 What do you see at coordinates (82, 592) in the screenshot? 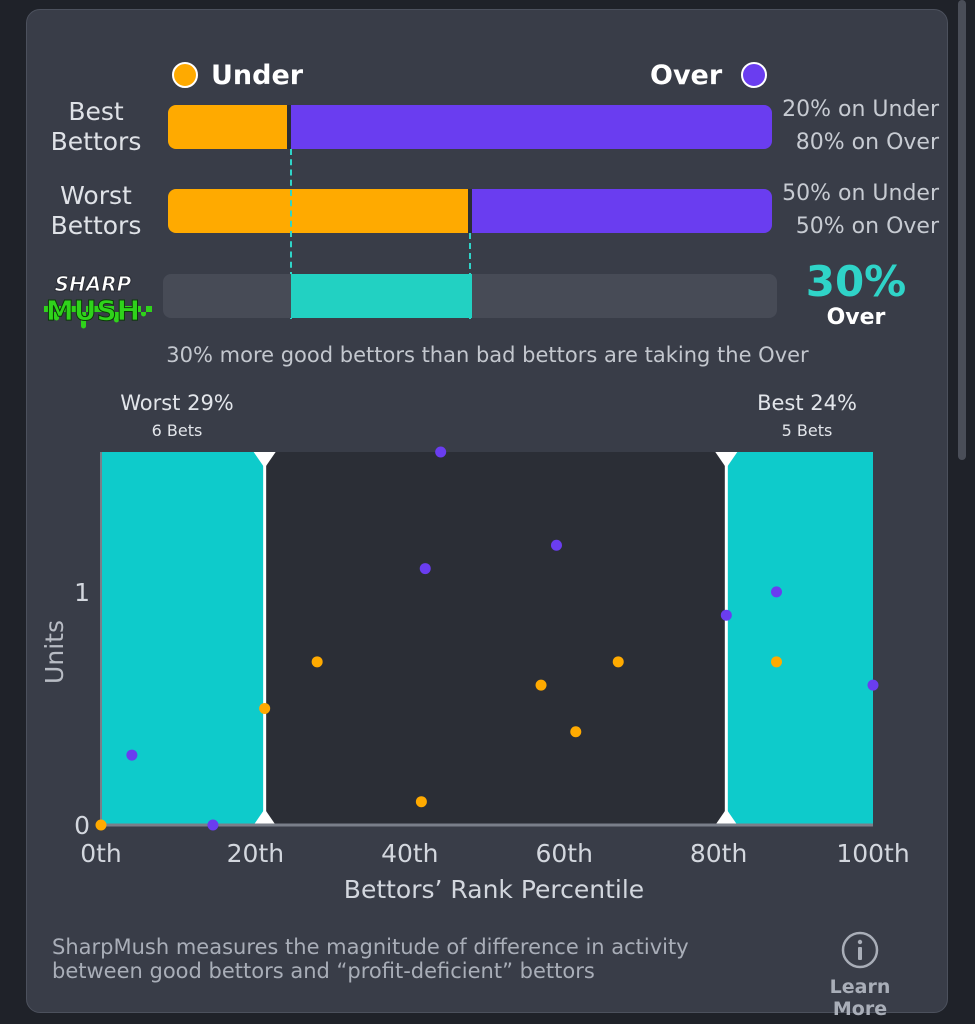
I see `y-tick-label: 1` at bounding box center [82, 592].